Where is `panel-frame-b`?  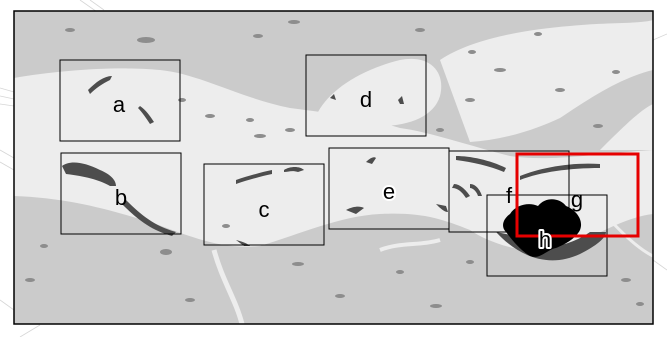
panel-frame-b is located at coordinates (121, 193).